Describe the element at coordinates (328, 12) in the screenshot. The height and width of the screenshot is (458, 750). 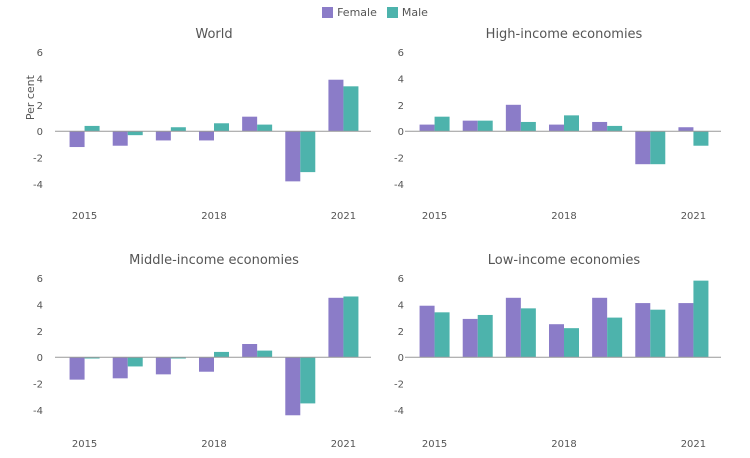
I see `legend-swatch-female` at that location.